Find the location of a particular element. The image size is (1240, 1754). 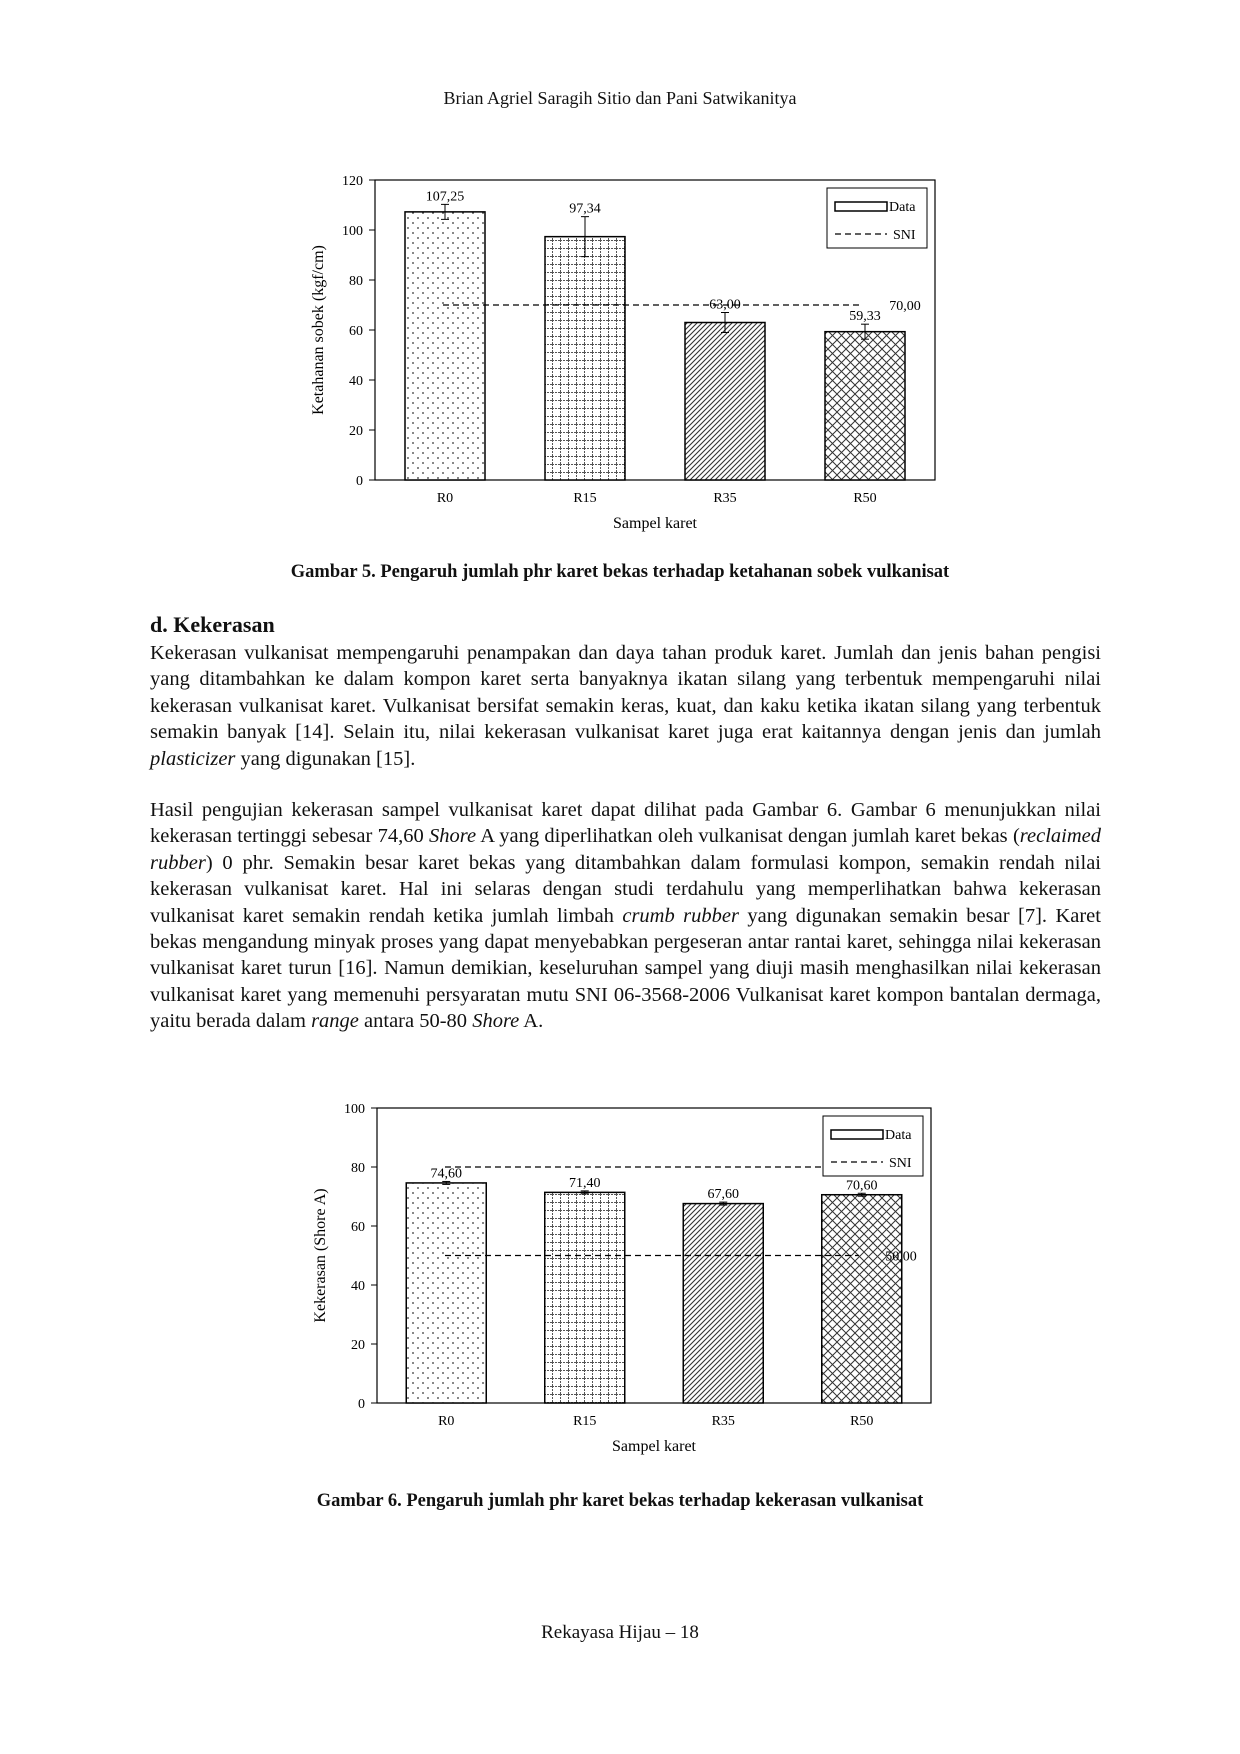

section-heading: d. Kekerasan is located at coordinates (212, 624).